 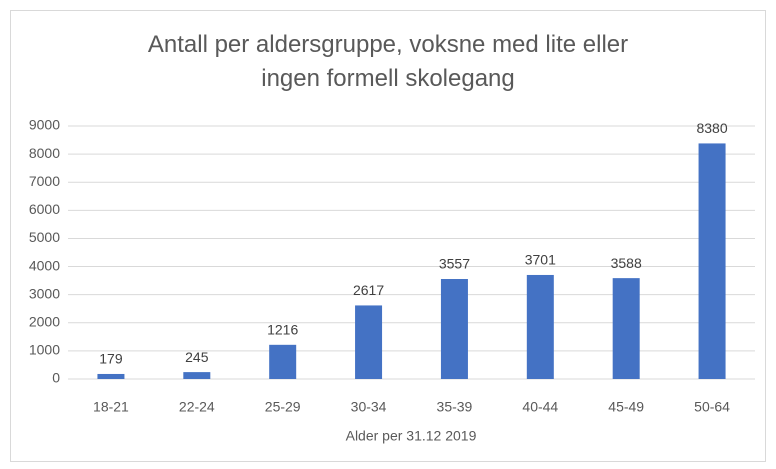 What do you see at coordinates (111, 359) in the screenshot?
I see `data-label: 179` at bounding box center [111, 359].